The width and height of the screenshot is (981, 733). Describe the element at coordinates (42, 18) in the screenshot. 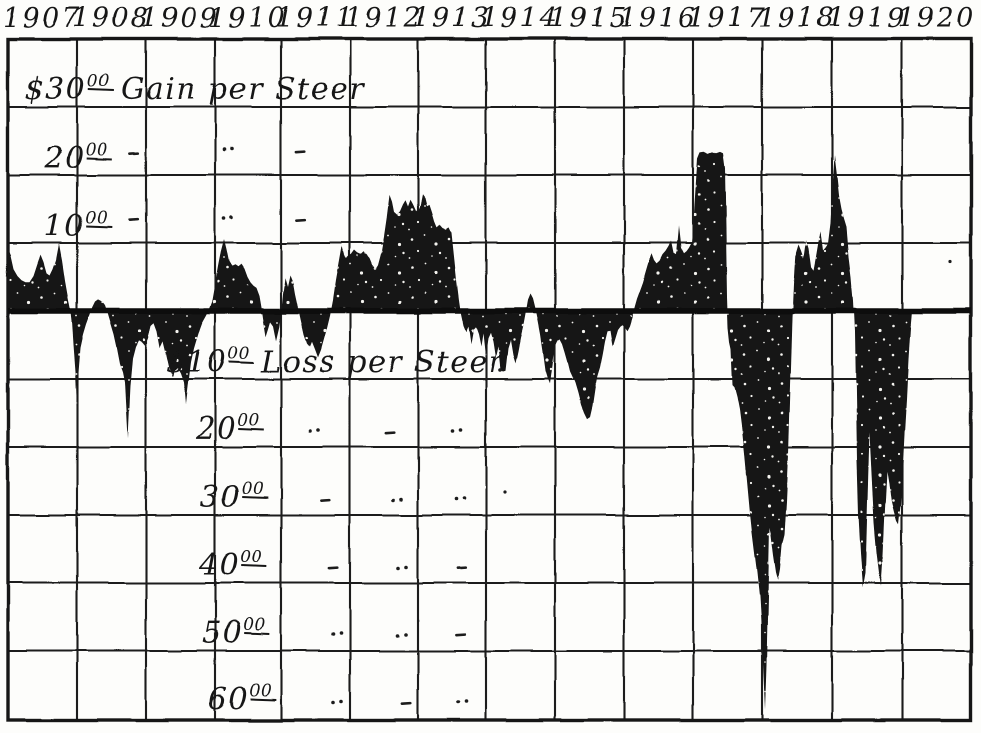

I see `year-label-1907: 1907` at that location.